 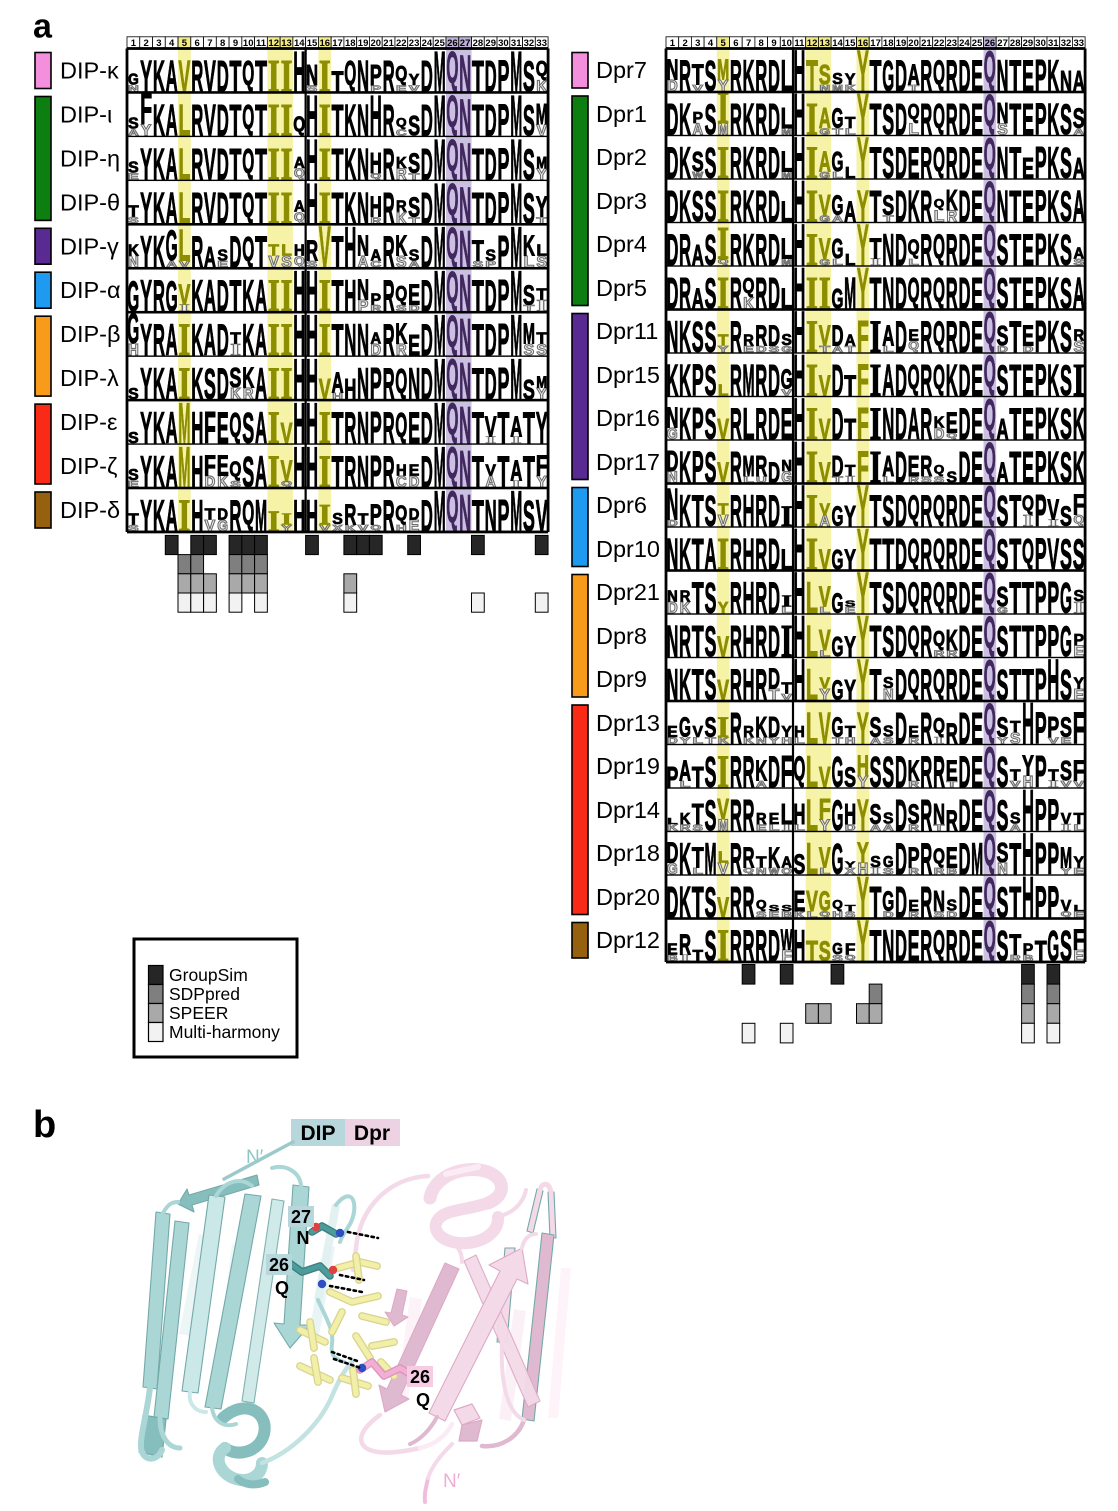 What do you see at coordinates (786, 915) in the screenshot?
I see `svg-text: B` at bounding box center [786, 915].